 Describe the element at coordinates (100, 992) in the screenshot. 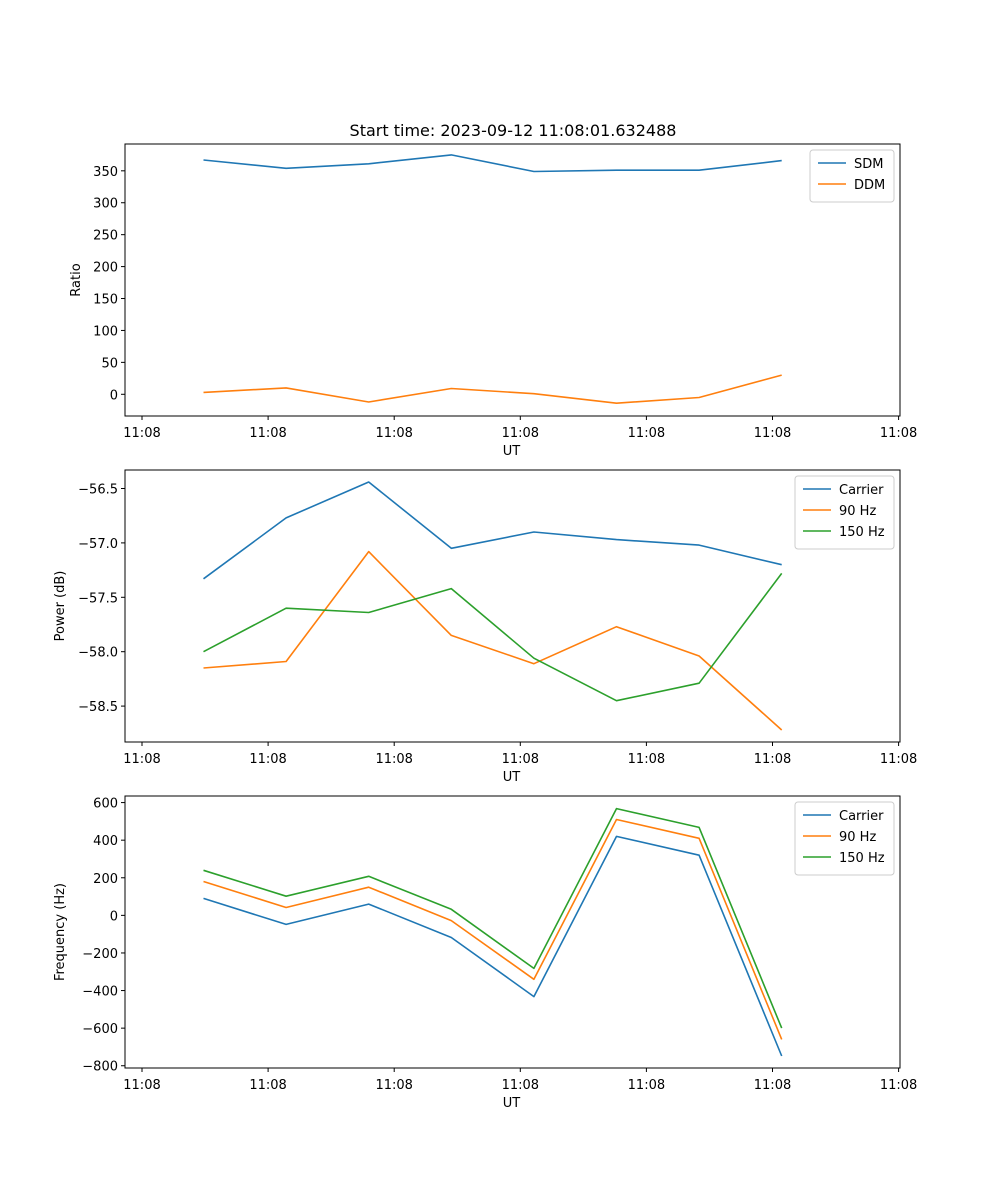

I see `y-tick-label: −400` at that location.